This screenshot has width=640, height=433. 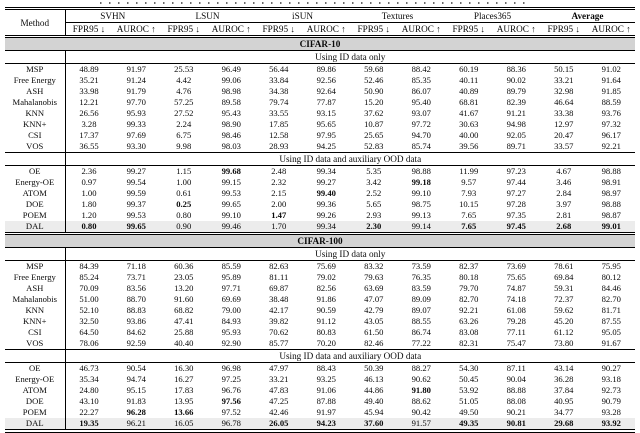 I want to click on cell-csi-1: 97.69, so click(x=136, y=135).